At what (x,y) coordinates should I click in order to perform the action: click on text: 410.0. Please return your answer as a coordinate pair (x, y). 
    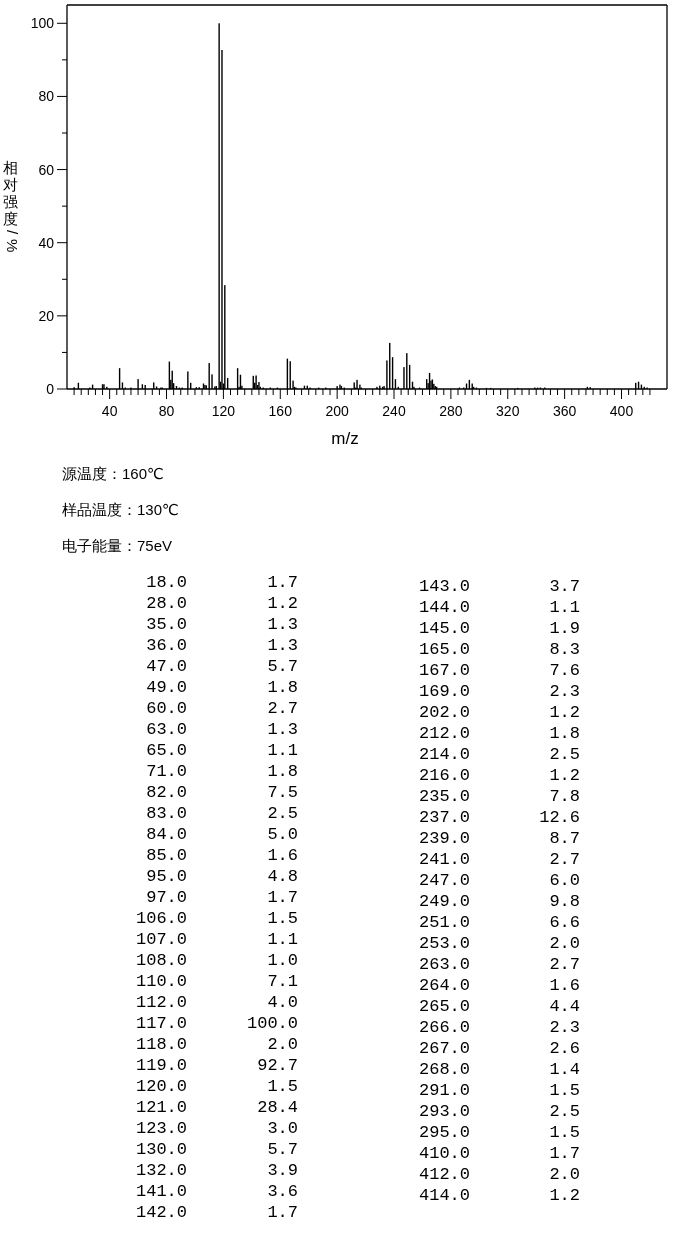
    Looking at the image, I should click on (444, 1153).